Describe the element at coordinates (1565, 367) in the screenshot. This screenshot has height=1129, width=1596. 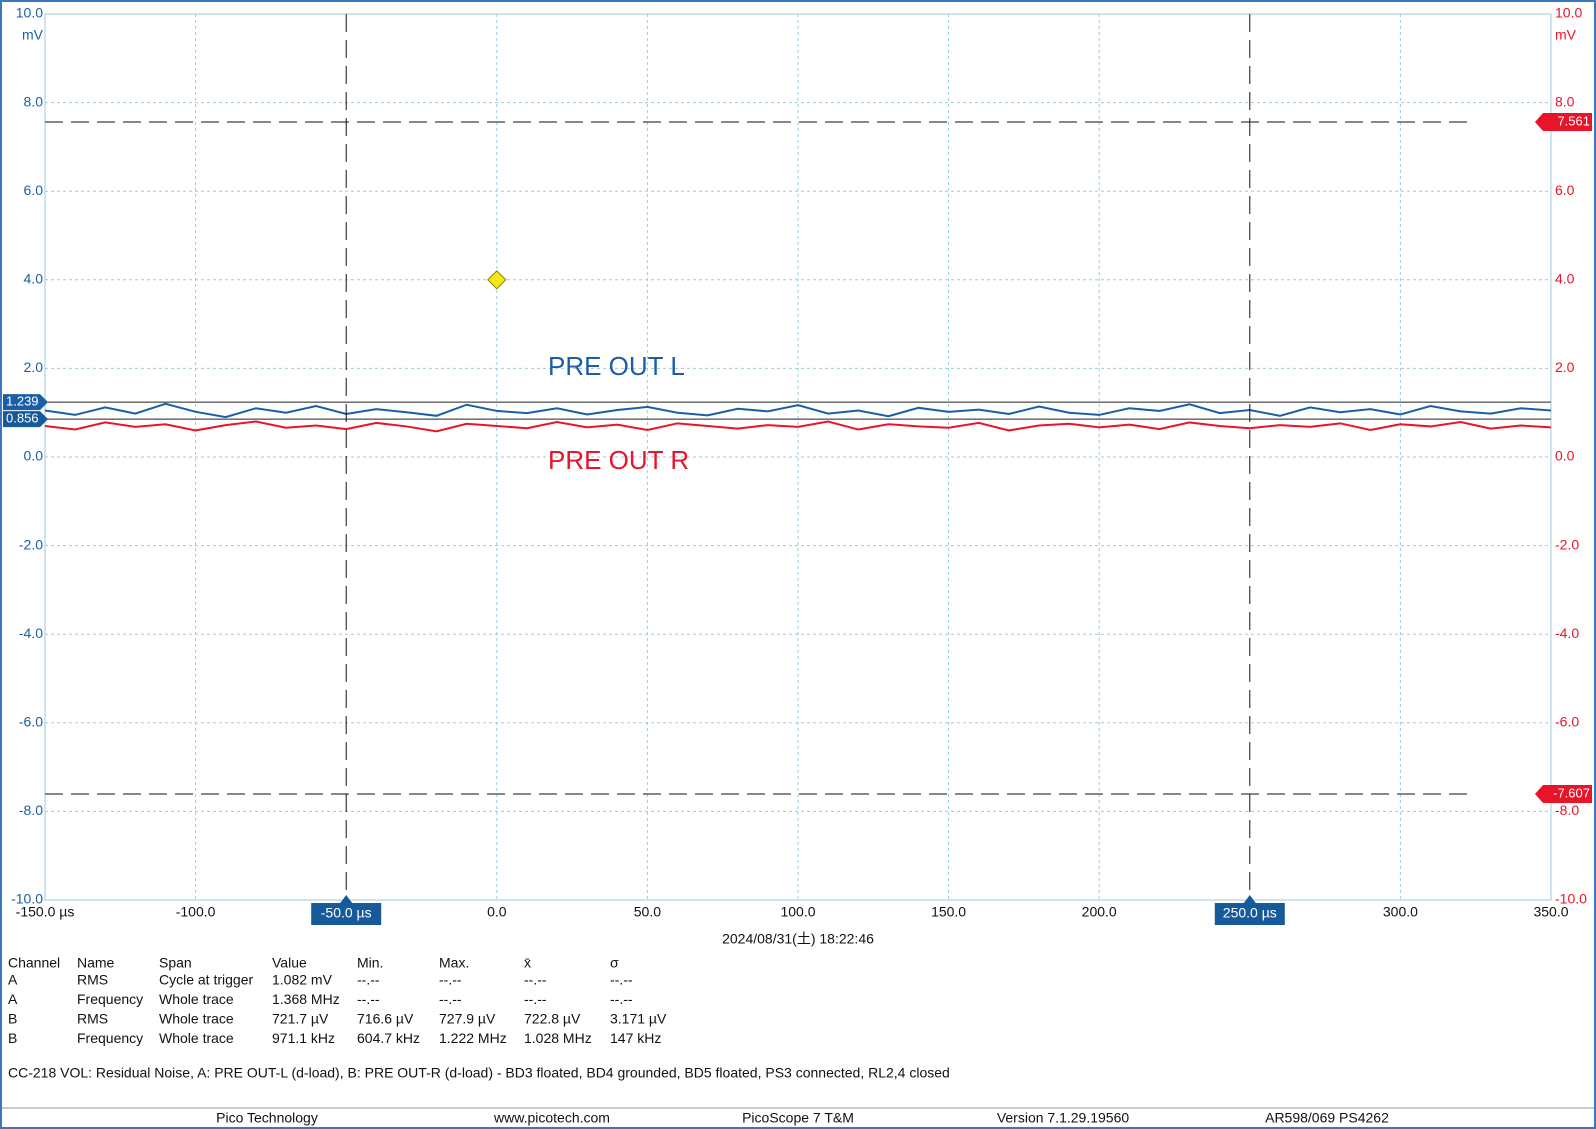
I see `y2-tick-label: 2.0` at that location.